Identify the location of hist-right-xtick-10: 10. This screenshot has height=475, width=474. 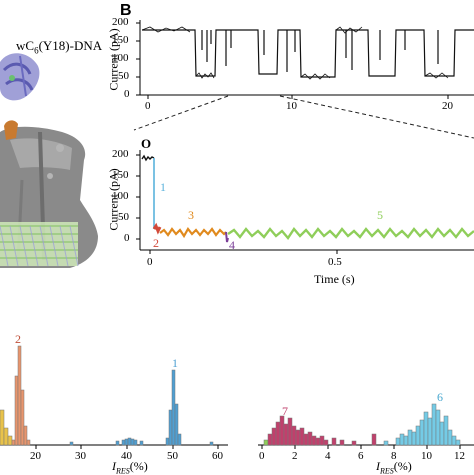
(426, 456).